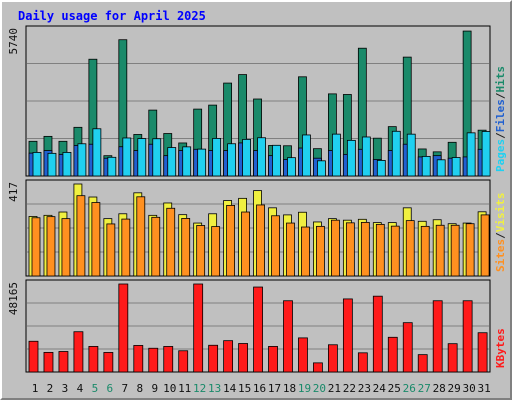  Describe the element at coordinates (259, 388) in the screenshot. I see `x-tick-label: 16` at that location.